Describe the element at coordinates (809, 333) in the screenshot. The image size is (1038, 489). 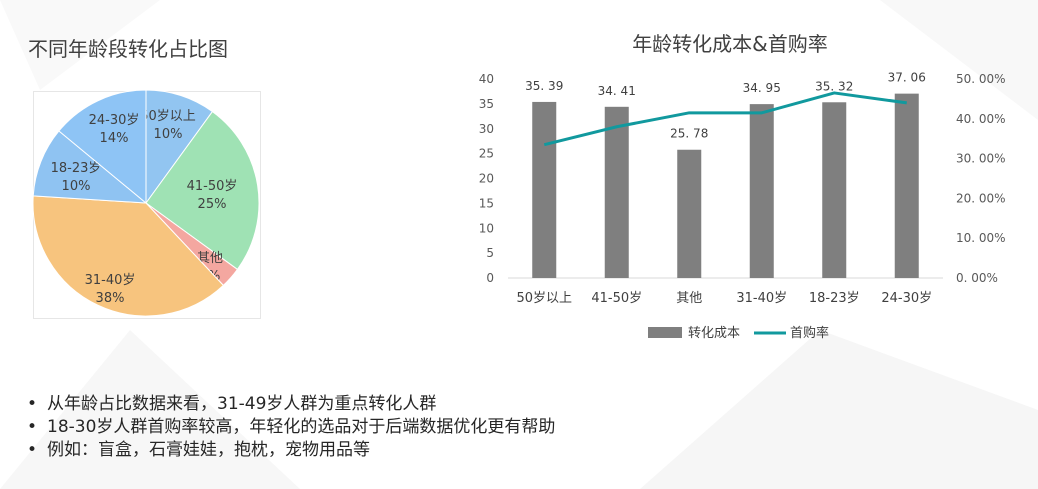
I see `legend-line-label: 首购率` at that location.